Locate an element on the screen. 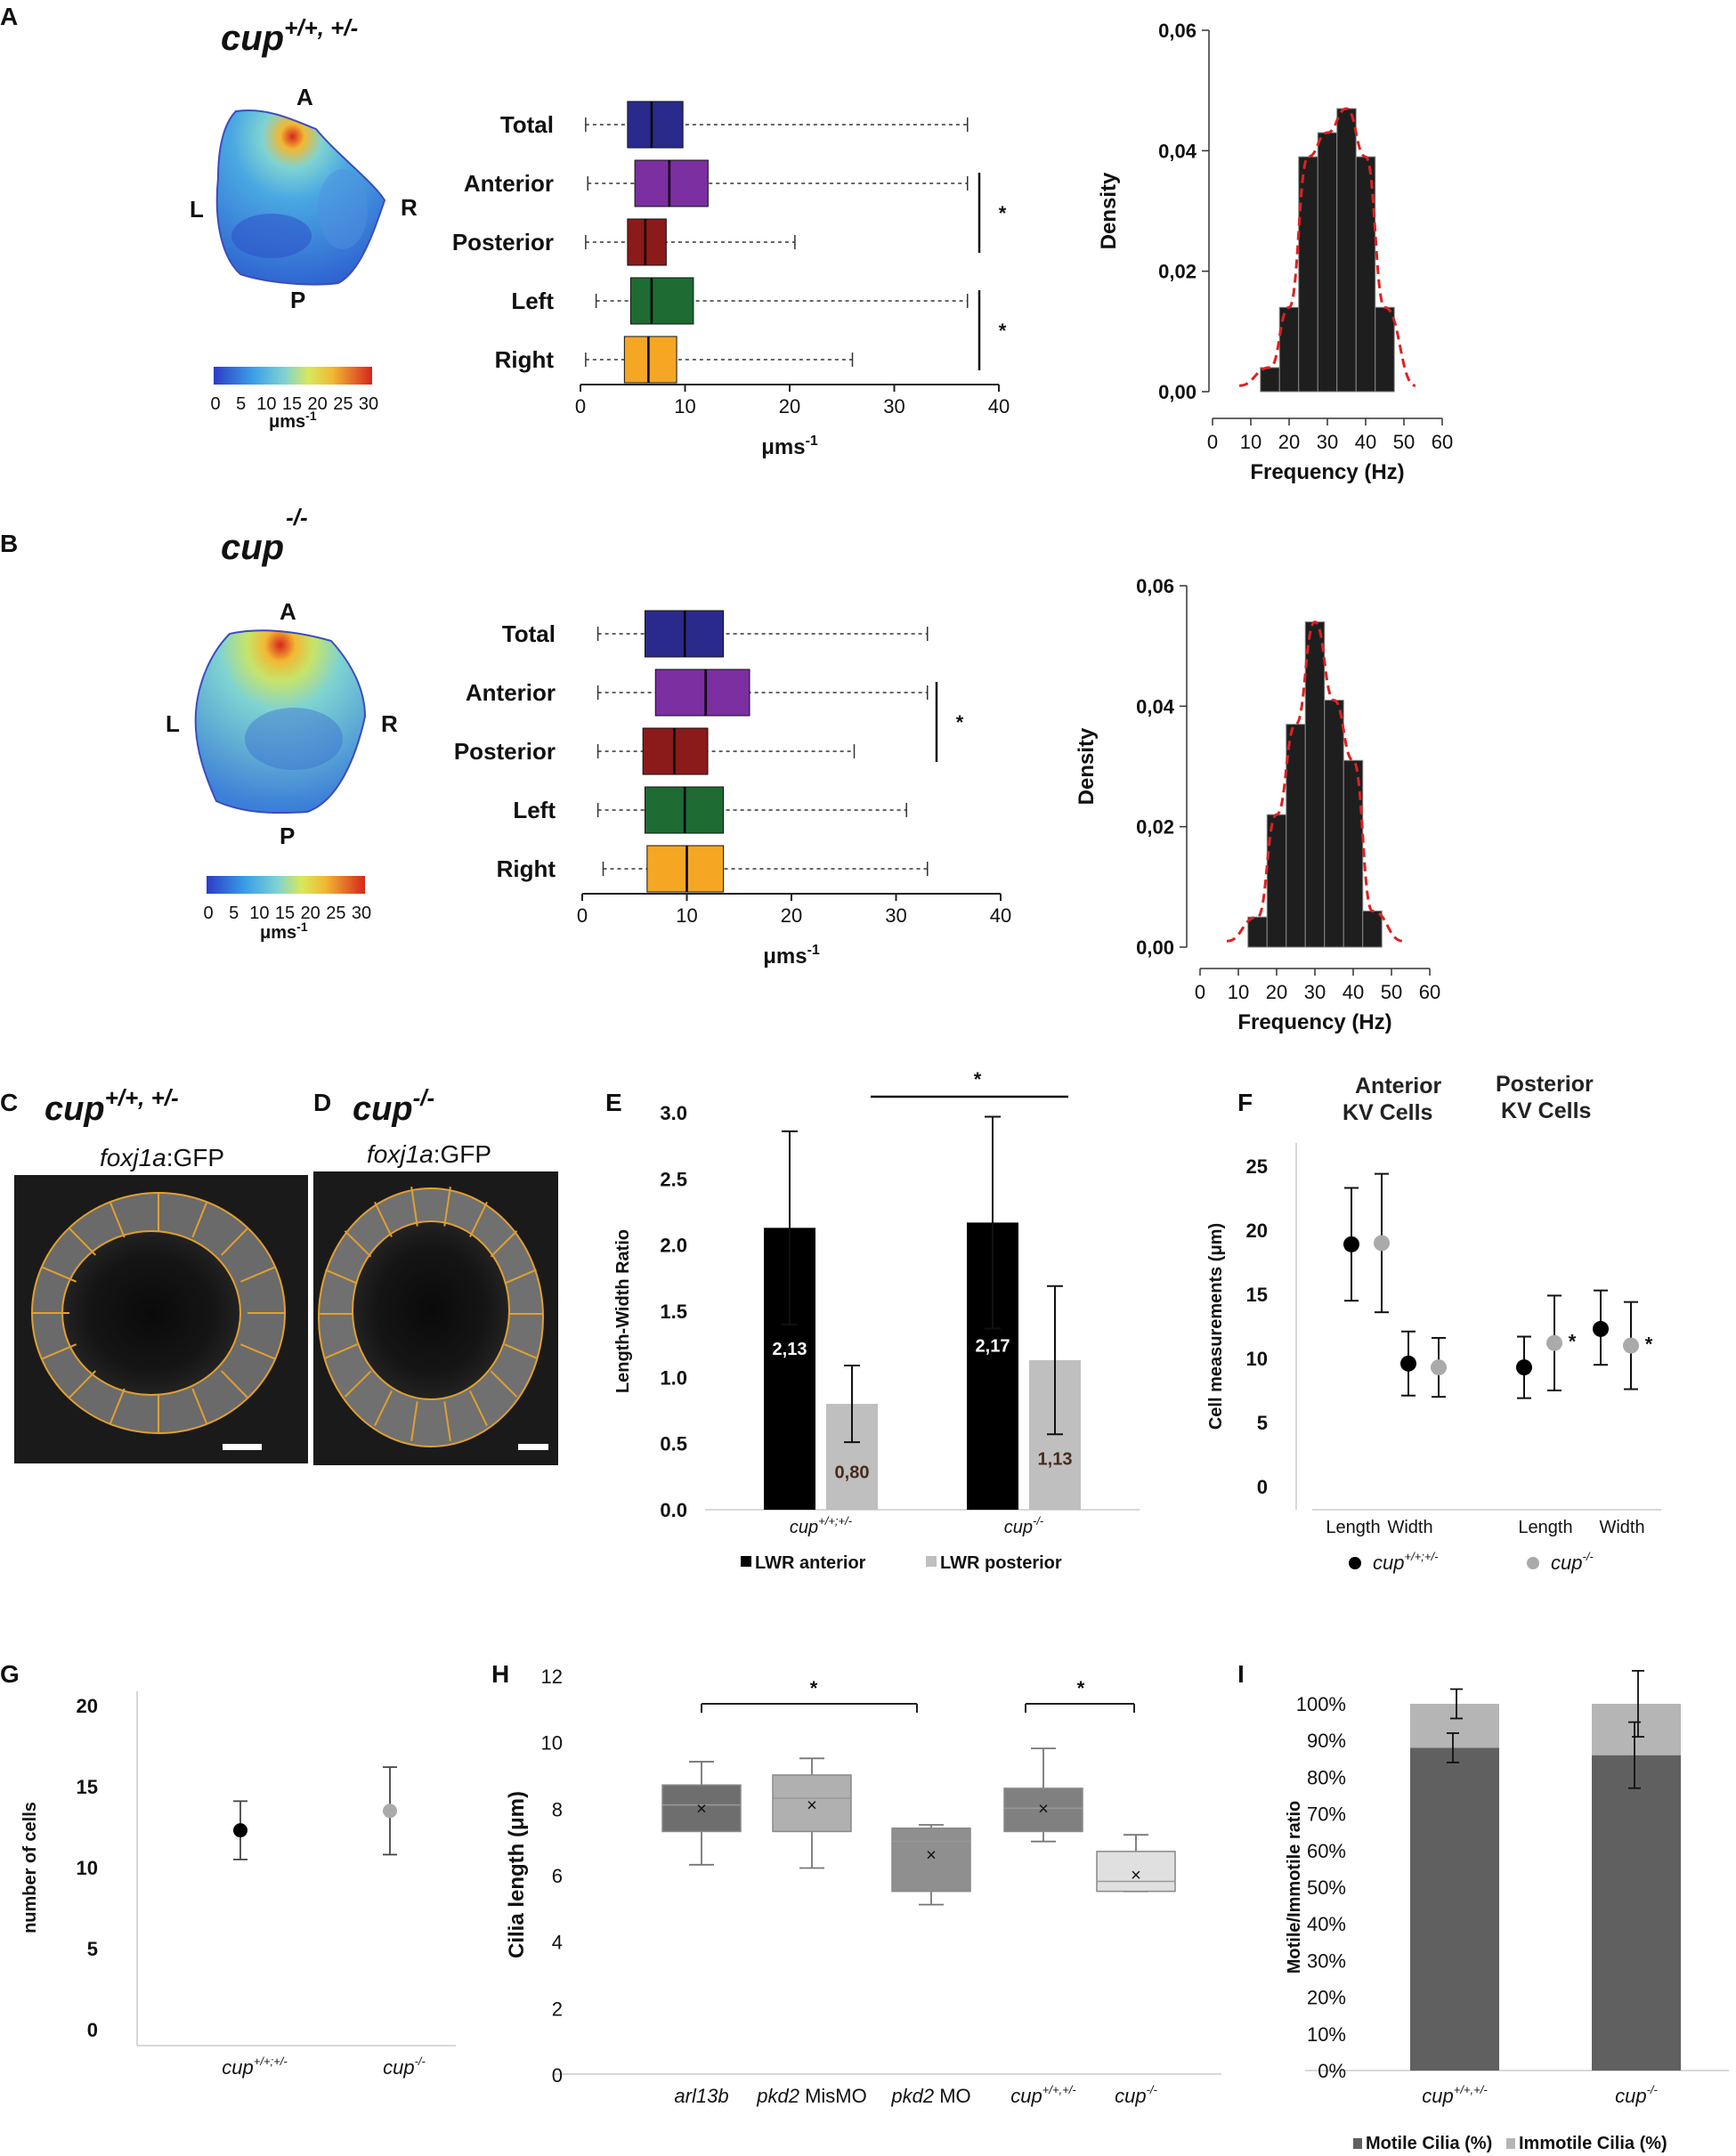 The image size is (1736, 2156). y-tick-label: 2 is located at coordinates (557, 2009).